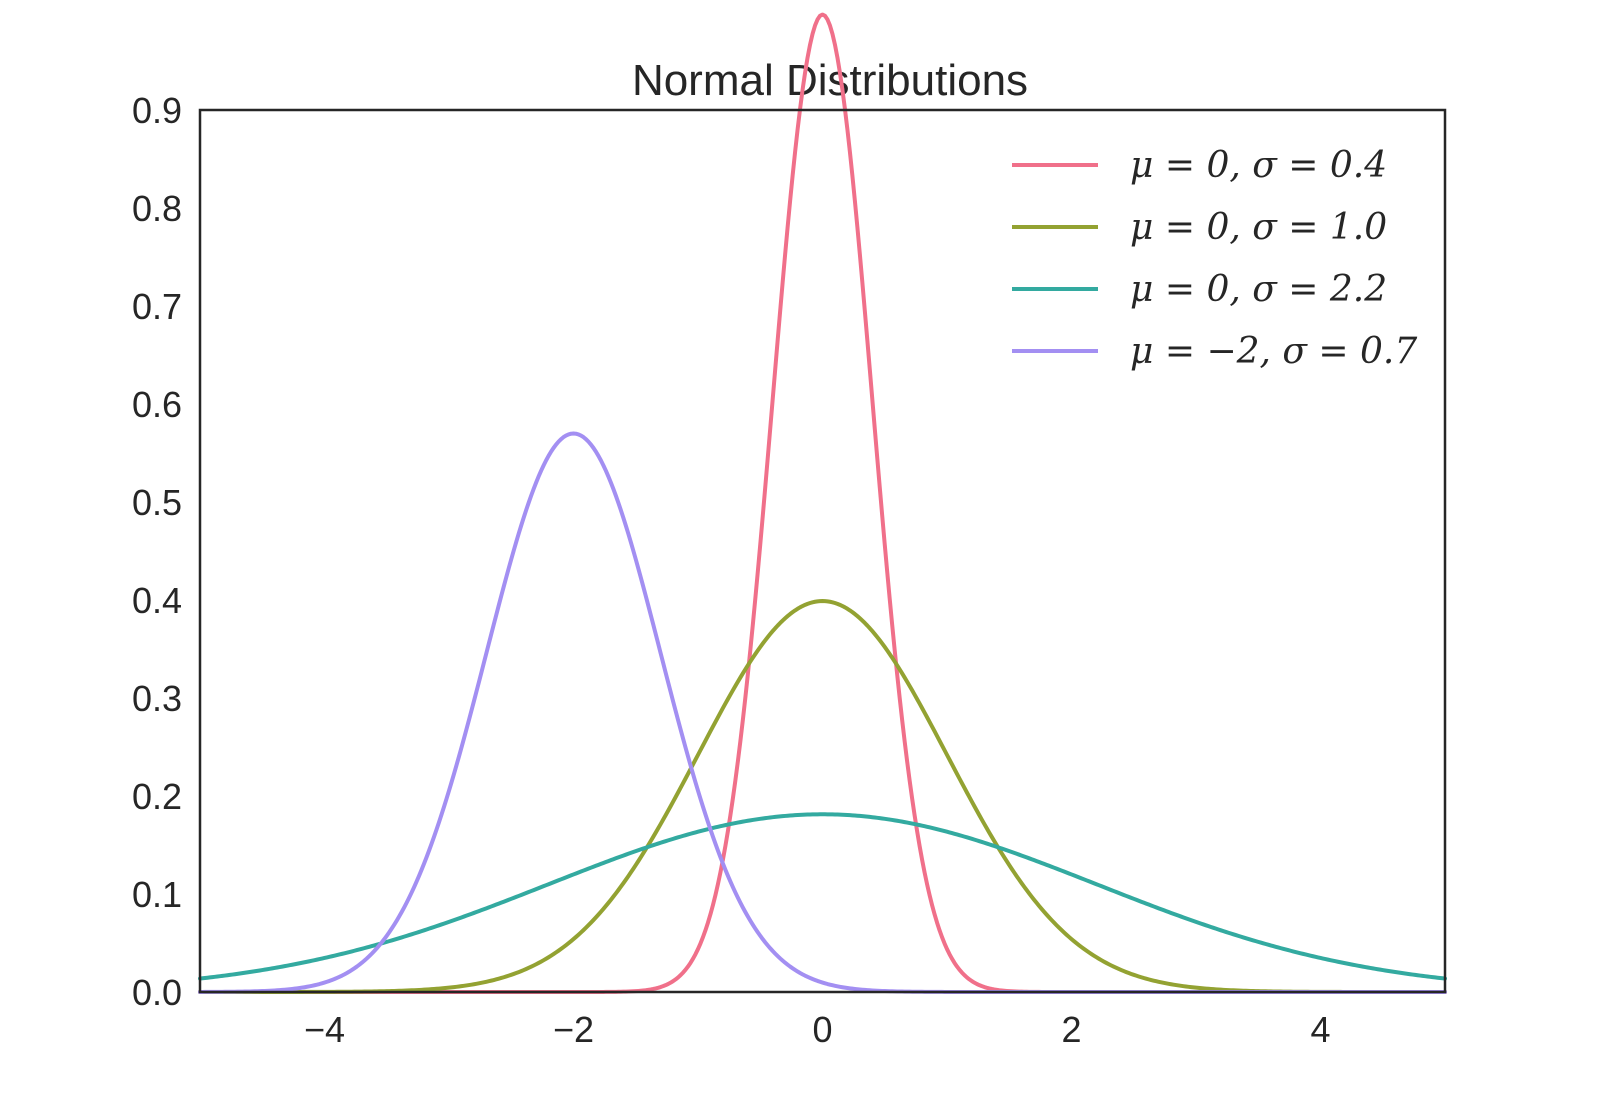  Describe the element at coordinates (157, 404) in the screenshot. I see `y-tick-label: 0.6` at that location.